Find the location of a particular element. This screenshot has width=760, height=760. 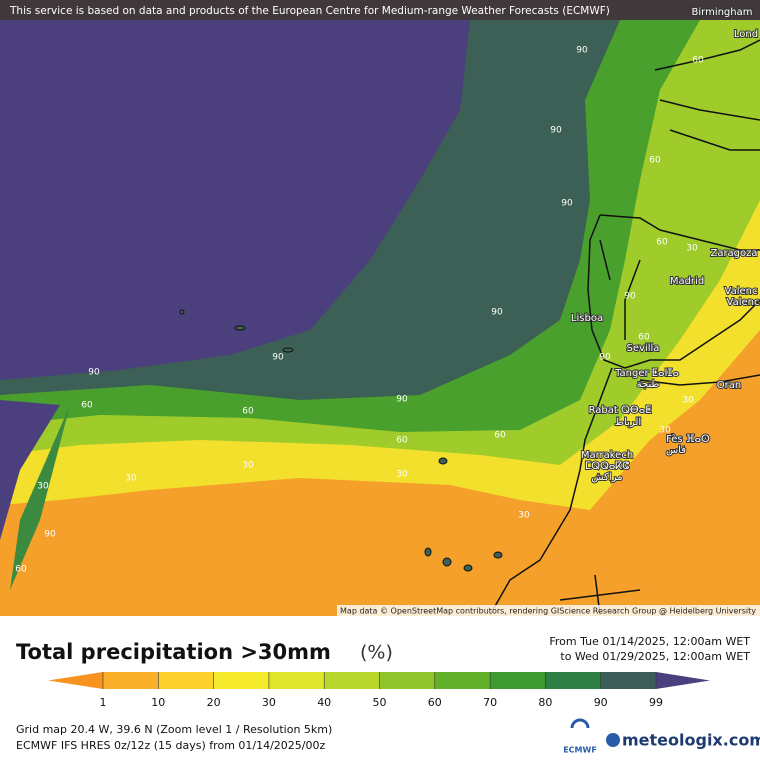

city-label: Sevilla is located at coordinates (643, 348).